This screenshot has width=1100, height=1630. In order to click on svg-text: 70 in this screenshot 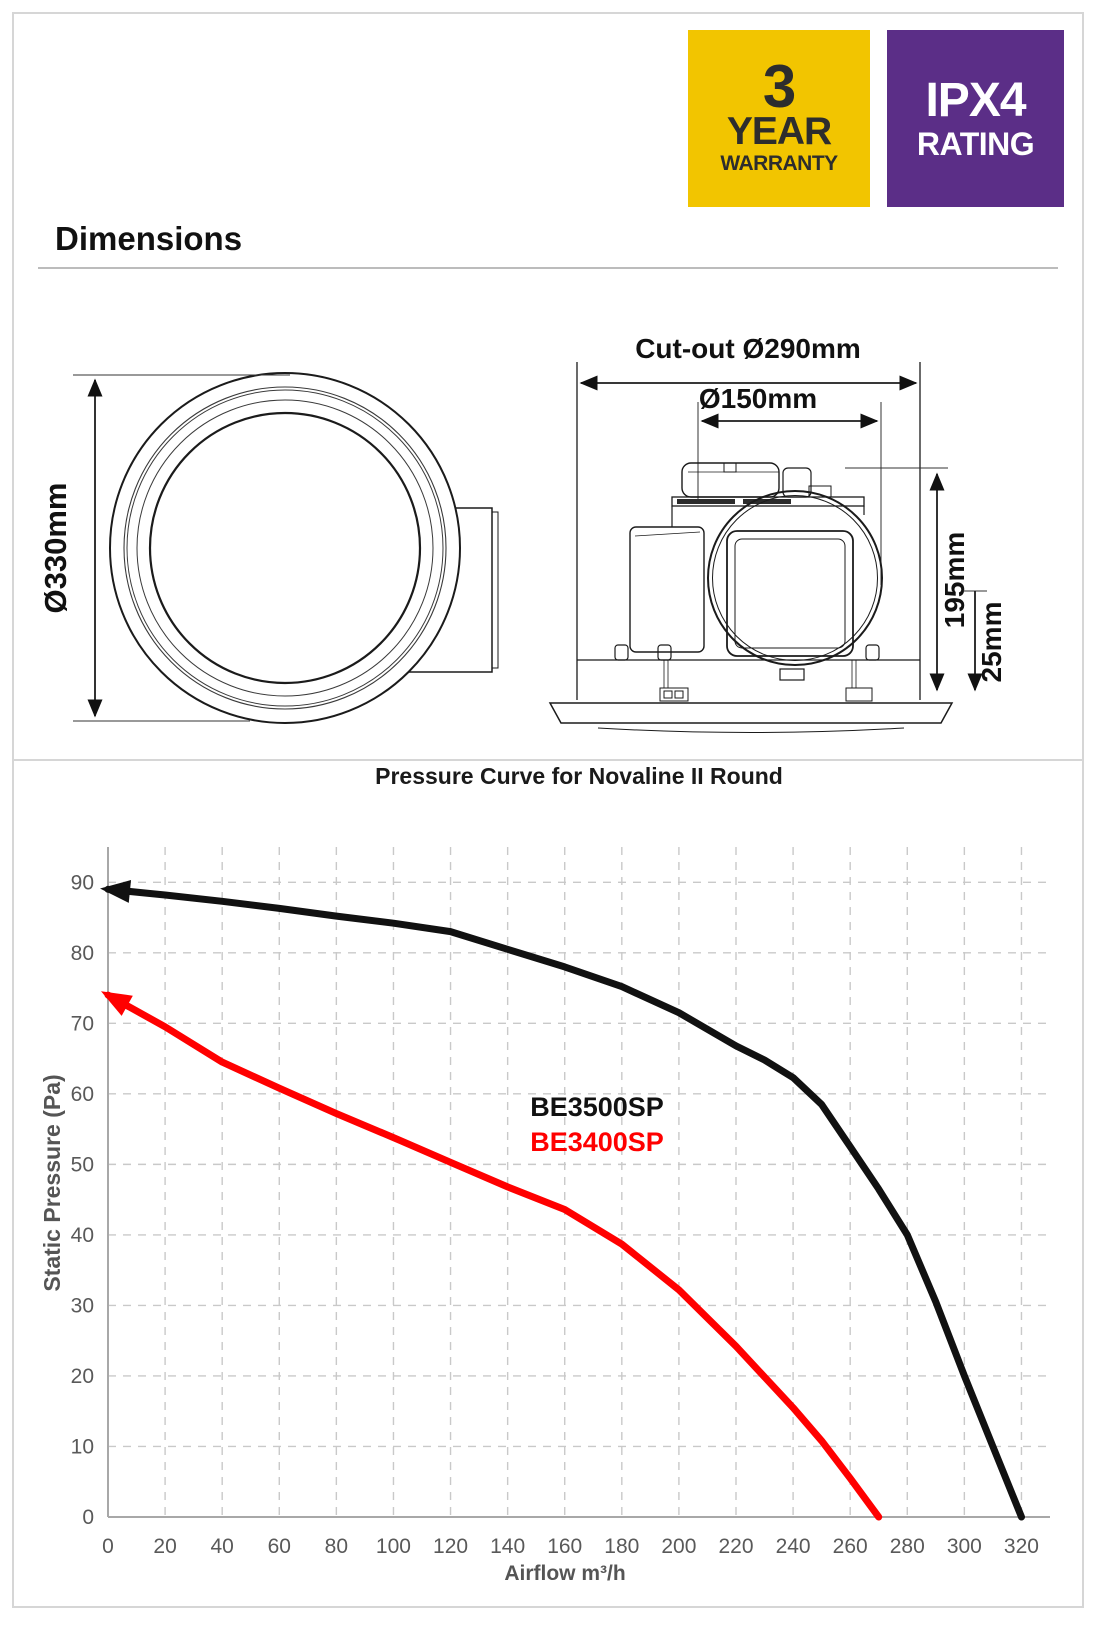, I will do `click(82, 1023)`.